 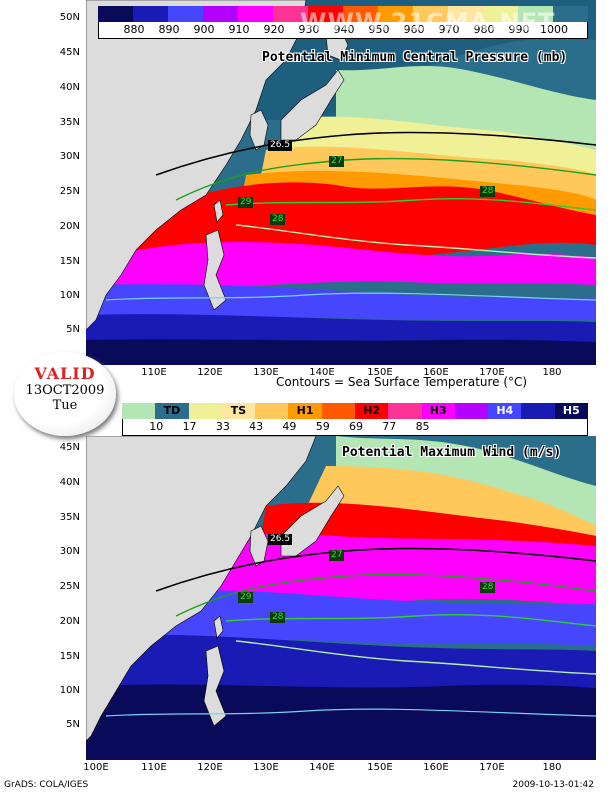 What do you see at coordinates (389, 426) in the screenshot?
I see `colorbar-tick-label: 77` at bounding box center [389, 426].